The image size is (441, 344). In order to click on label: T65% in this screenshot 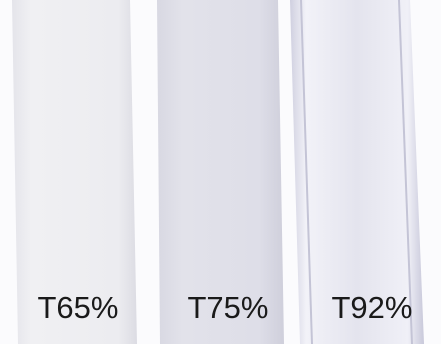, I will do `click(78, 307)`.